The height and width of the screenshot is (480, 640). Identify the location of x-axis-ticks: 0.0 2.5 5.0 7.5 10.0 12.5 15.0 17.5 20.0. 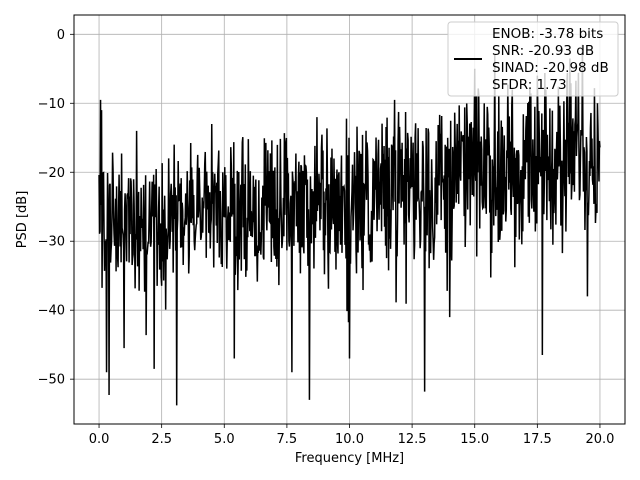
(351, 435).